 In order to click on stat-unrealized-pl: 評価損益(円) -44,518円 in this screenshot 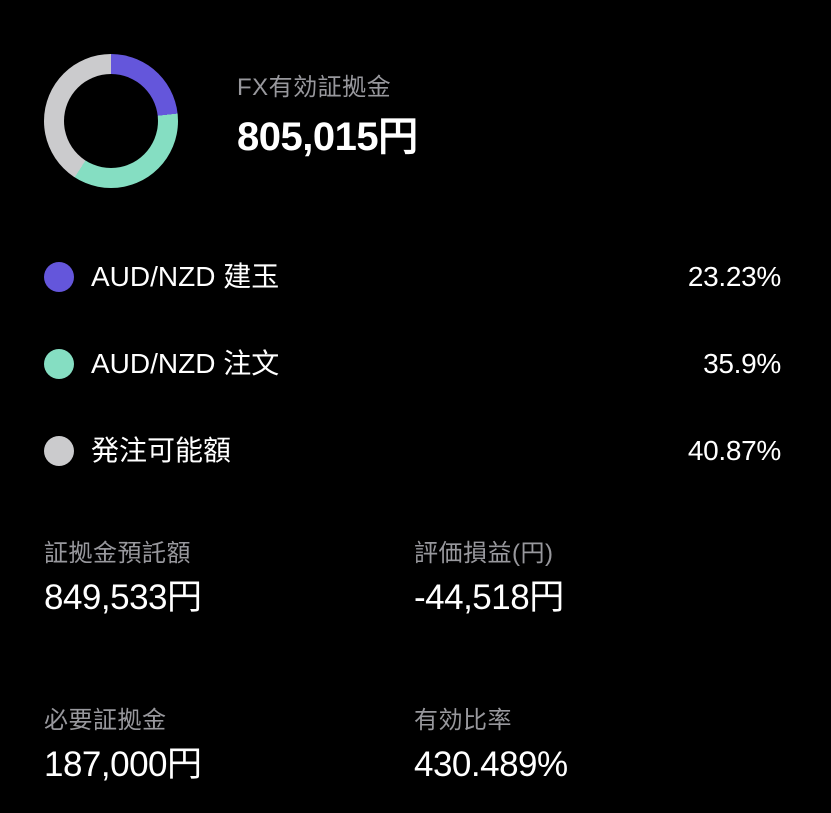, I will do `click(597, 579)`.